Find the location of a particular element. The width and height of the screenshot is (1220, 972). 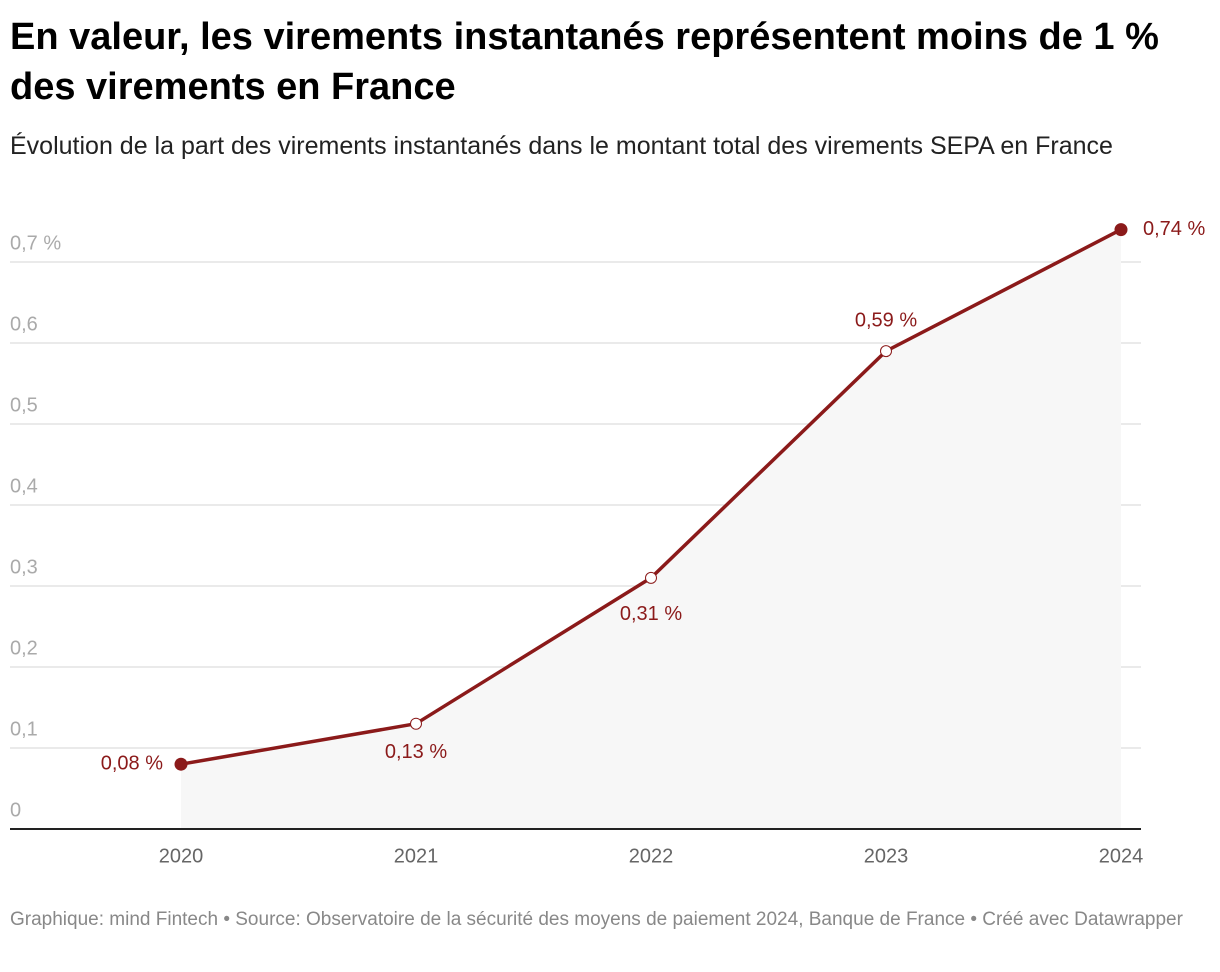

x-tick-label: 2020 is located at coordinates (181, 856).